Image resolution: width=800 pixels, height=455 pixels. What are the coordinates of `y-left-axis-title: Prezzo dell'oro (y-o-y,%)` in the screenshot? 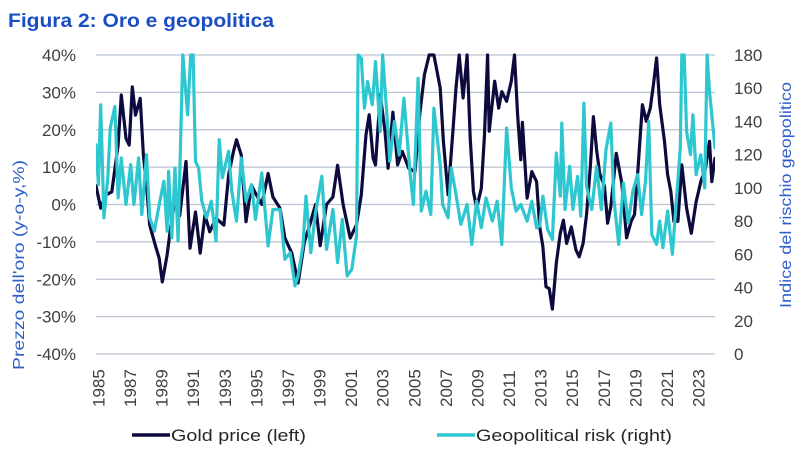 It's located at (19, 265).